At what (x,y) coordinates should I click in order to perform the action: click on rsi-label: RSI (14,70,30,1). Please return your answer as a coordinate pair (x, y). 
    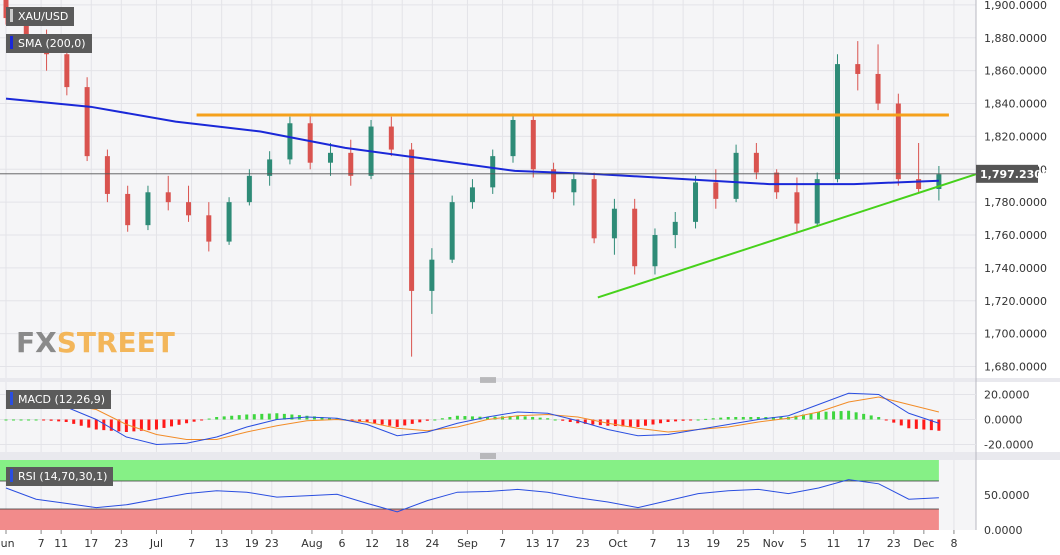
    Looking at the image, I should click on (60, 476).